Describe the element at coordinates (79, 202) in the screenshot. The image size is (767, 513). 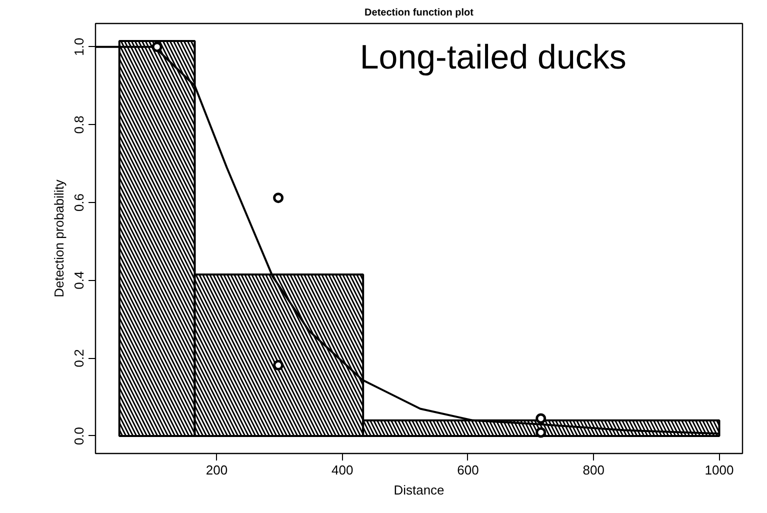
I see `y-tick-label: 0.6` at that location.